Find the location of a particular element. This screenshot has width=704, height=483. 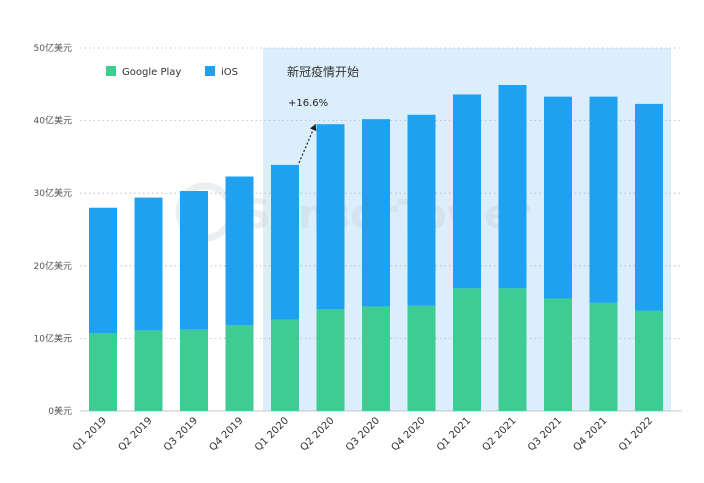

y-tick-label: 10亿美元 is located at coordinates (53, 338).